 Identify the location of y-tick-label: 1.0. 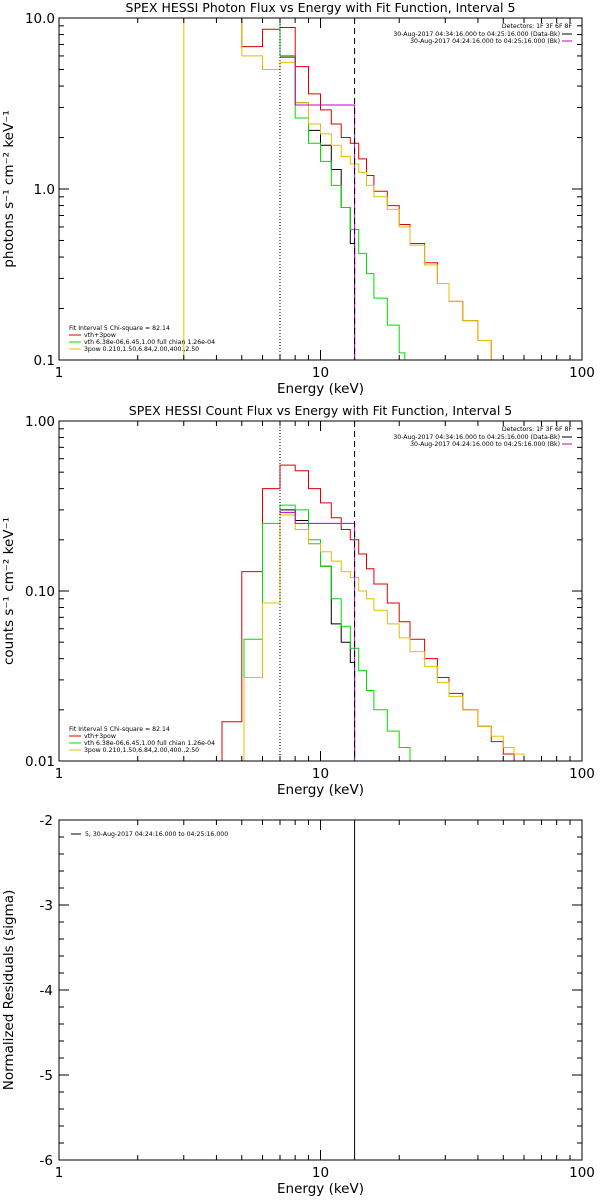
(44, 190).